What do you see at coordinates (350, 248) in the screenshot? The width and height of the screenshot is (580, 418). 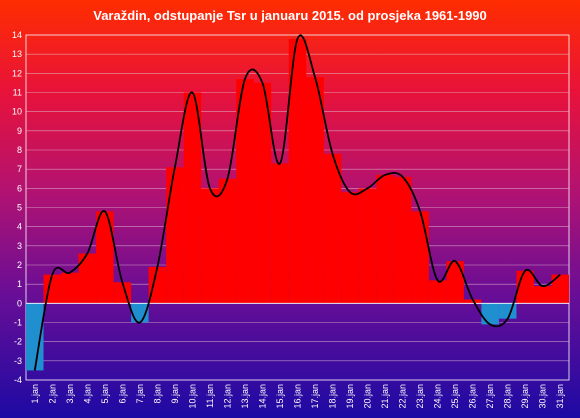 I see `bar-19.jan` at bounding box center [350, 248].